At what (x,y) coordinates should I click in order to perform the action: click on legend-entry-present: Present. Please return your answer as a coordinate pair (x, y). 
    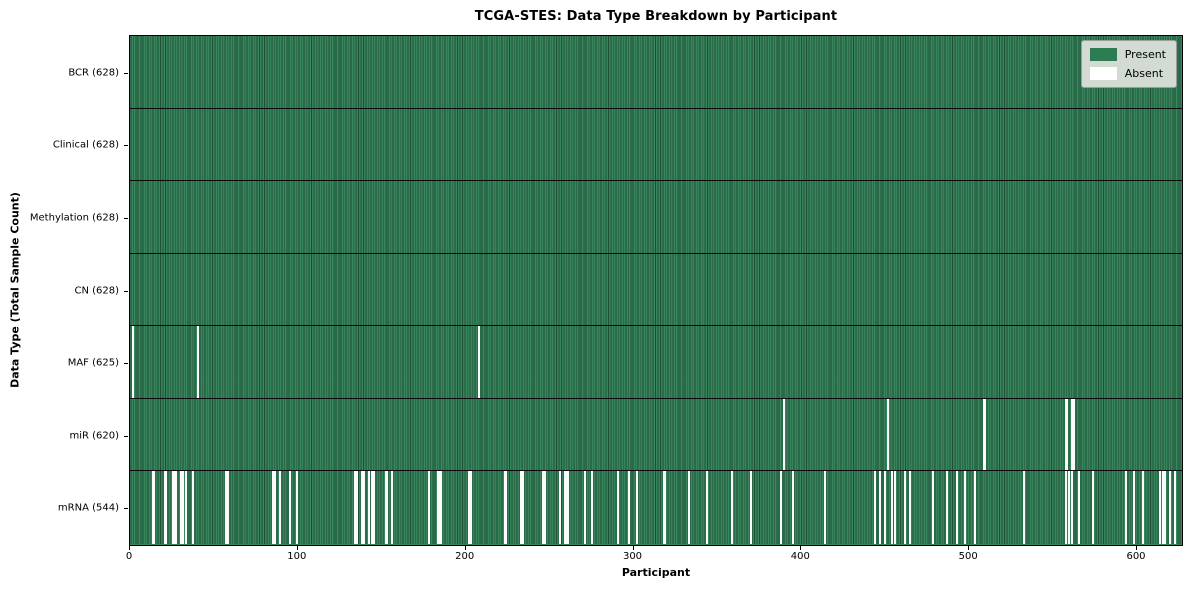
    Looking at the image, I should click on (1127, 54).